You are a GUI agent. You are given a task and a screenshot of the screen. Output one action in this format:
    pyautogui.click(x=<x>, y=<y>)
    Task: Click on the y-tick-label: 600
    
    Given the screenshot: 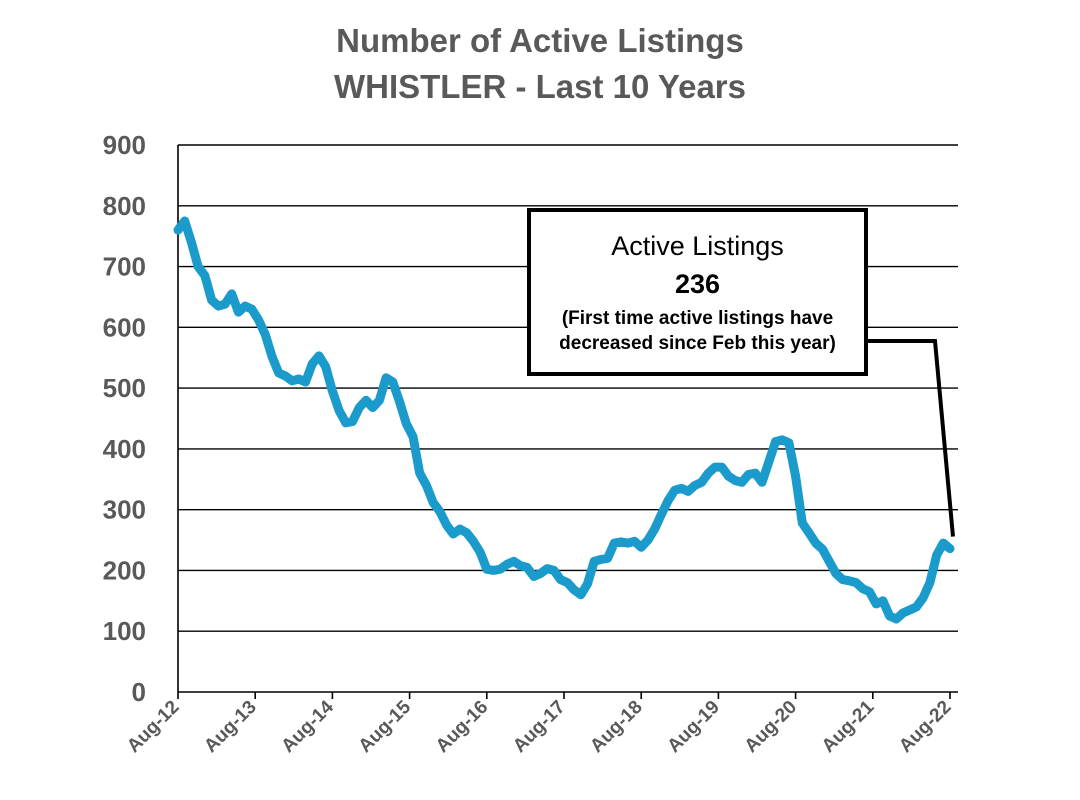 What is the action you would take?
    pyautogui.click(x=124, y=327)
    